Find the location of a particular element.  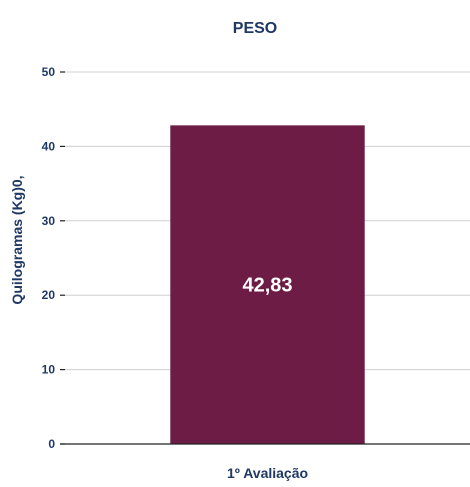

y-tick-label: 30 is located at coordinates (49, 221).